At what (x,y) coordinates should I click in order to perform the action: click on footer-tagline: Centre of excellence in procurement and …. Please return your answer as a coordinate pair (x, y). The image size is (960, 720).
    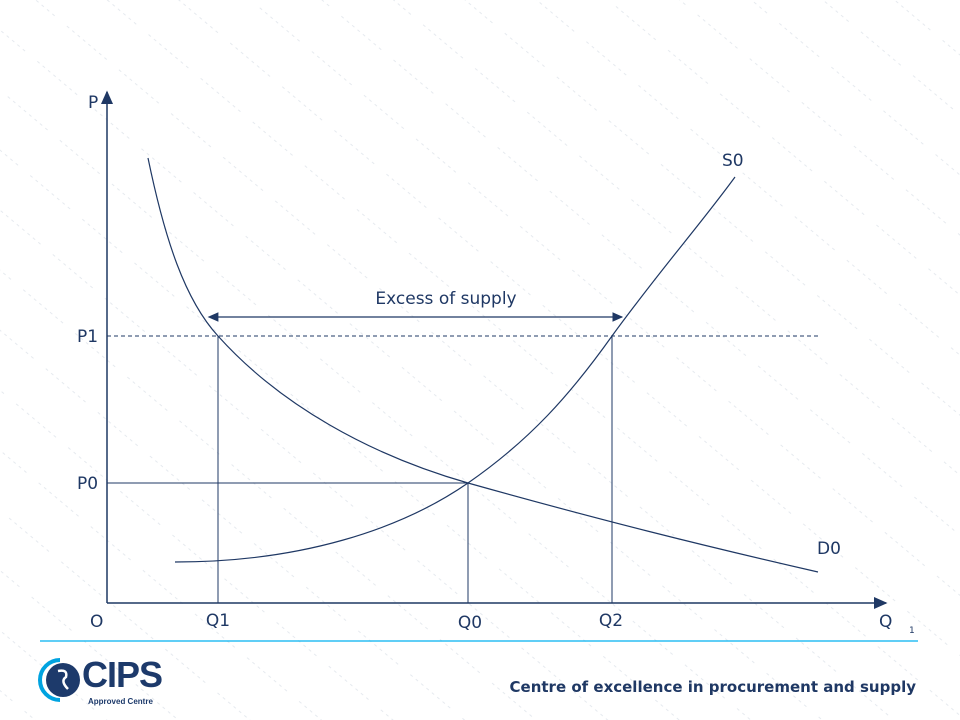
    Looking at the image, I should click on (712, 687).